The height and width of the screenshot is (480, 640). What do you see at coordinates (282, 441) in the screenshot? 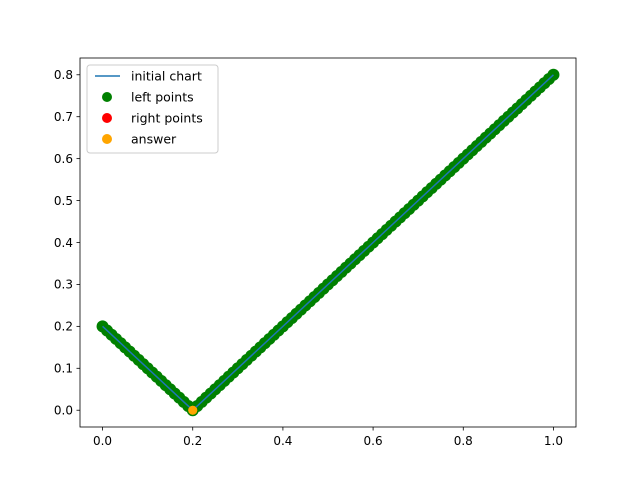
I see `x-tick-label: 0.4` at bounding box center [282, 441].